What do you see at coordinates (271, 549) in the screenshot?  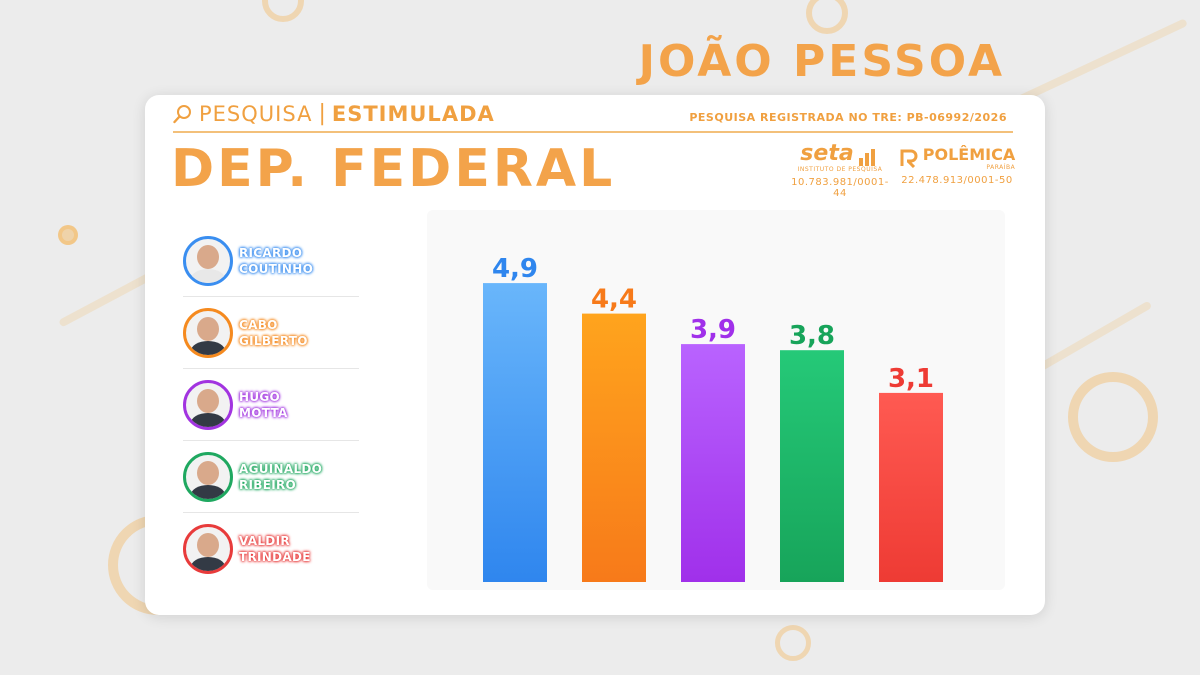 I see `candidate-item: VALDIR TRINDADE` at bounding box center [271, 549].